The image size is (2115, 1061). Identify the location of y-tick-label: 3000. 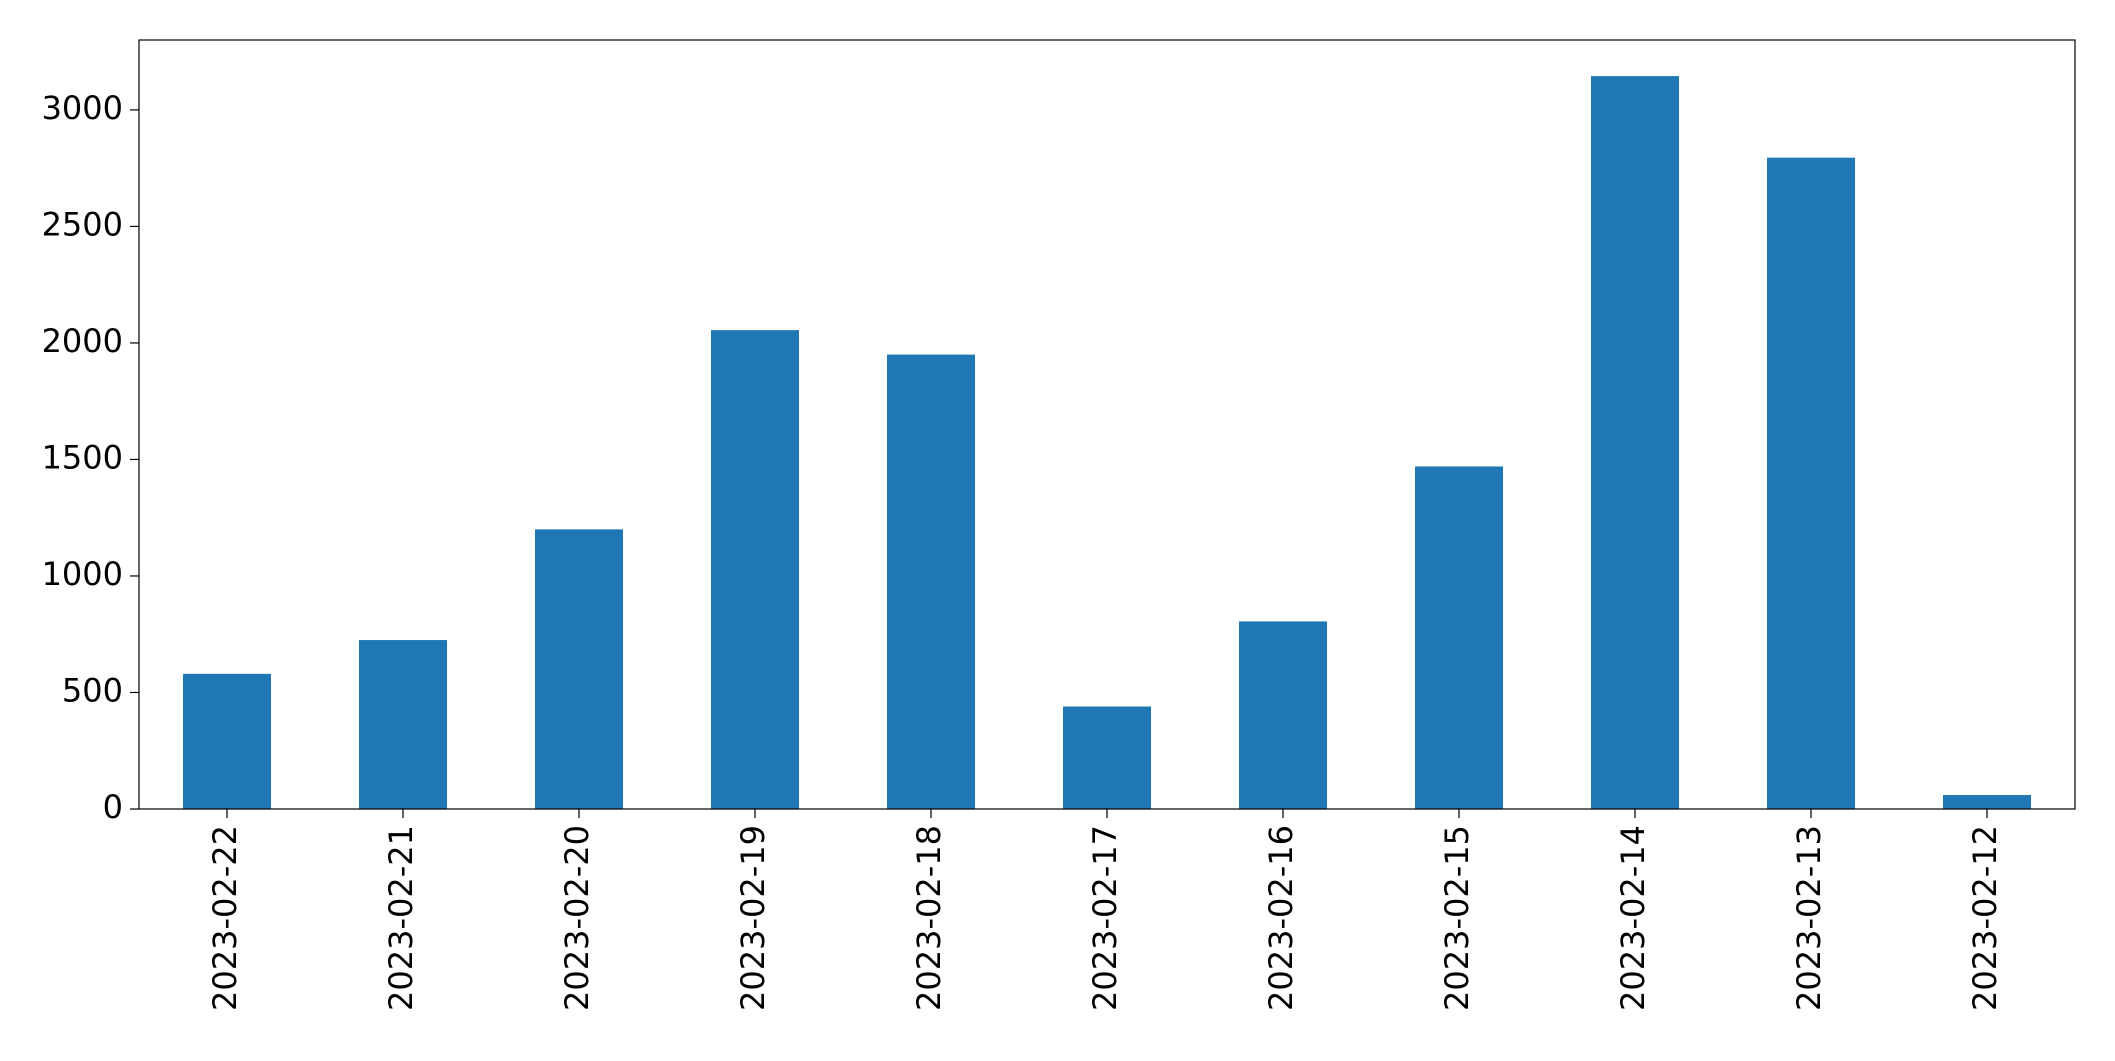
(82, 108).